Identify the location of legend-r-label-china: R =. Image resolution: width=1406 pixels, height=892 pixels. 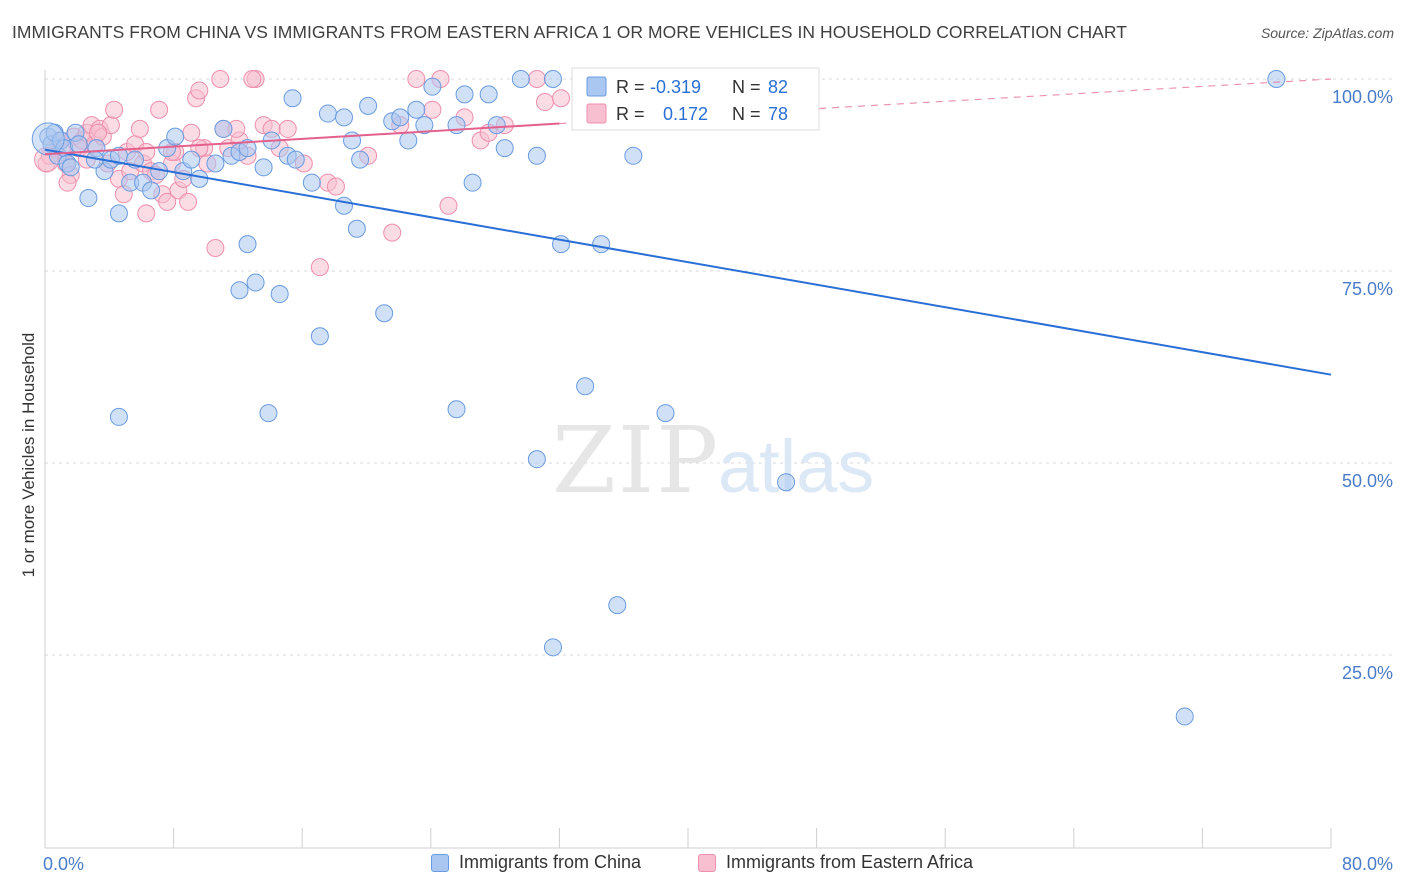
(630, 87).